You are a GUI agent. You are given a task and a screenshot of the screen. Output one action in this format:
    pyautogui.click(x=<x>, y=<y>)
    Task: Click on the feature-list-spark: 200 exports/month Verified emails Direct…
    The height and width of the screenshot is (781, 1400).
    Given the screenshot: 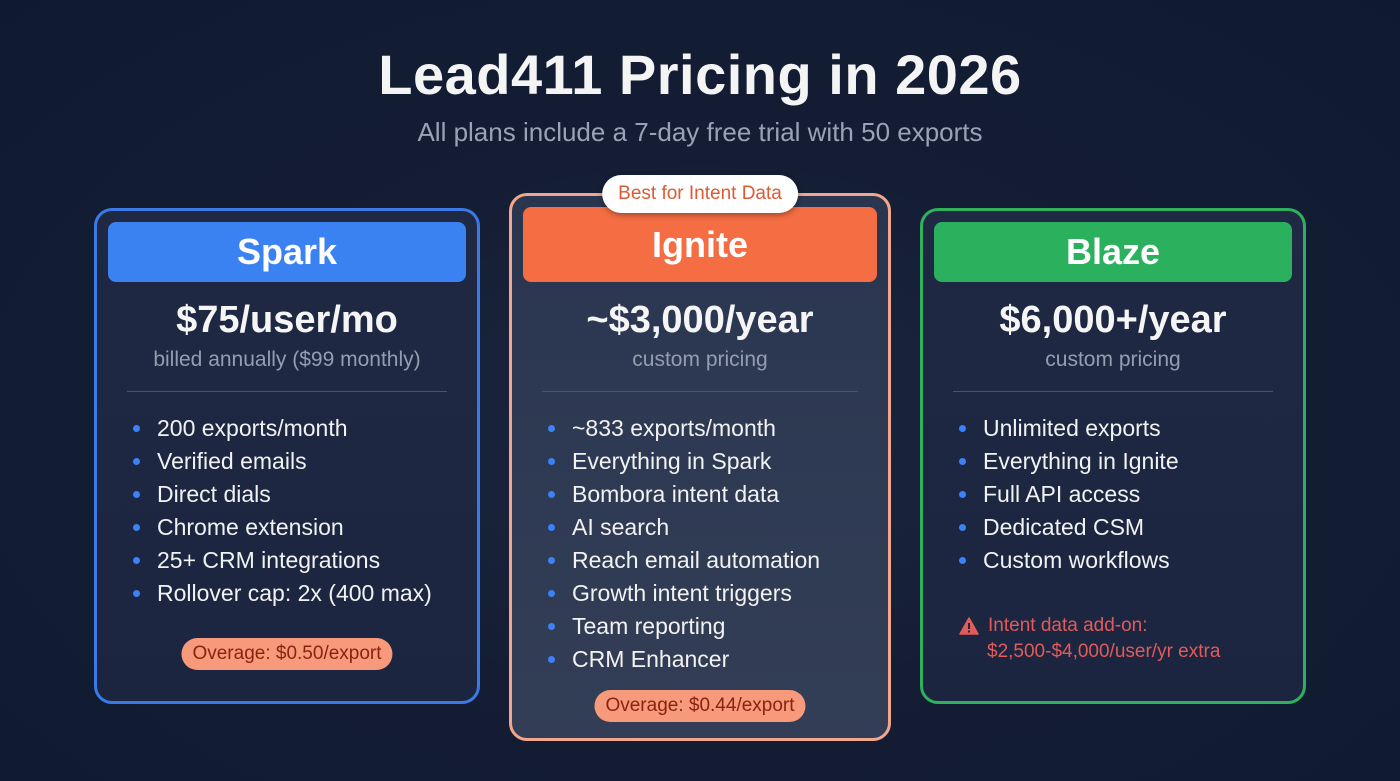 What is the action you would take?
    pyautogui.click(x=282, y=511)
    